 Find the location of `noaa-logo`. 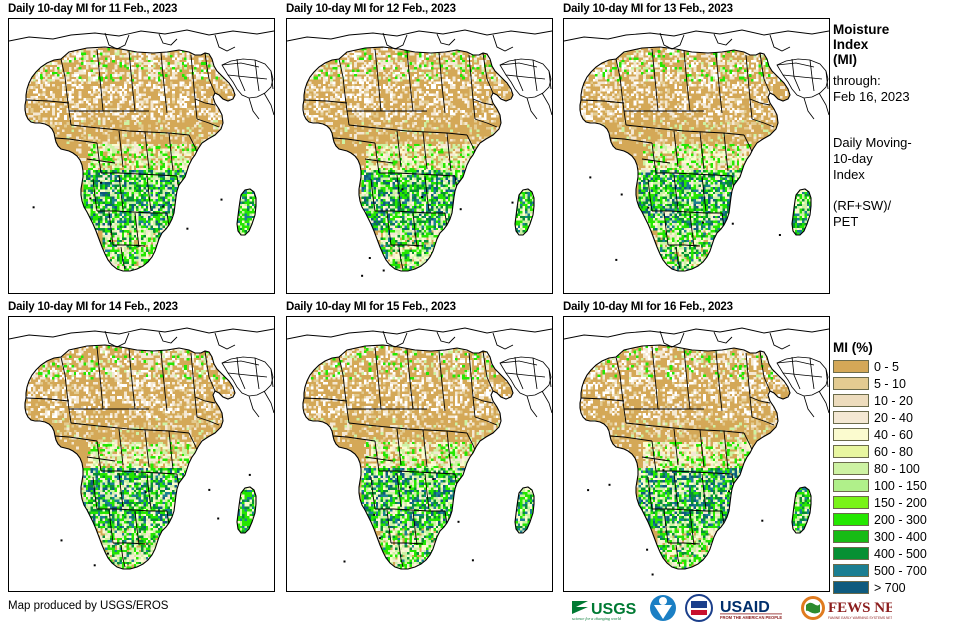

noaa-logo is located at coordinates (663, 608).